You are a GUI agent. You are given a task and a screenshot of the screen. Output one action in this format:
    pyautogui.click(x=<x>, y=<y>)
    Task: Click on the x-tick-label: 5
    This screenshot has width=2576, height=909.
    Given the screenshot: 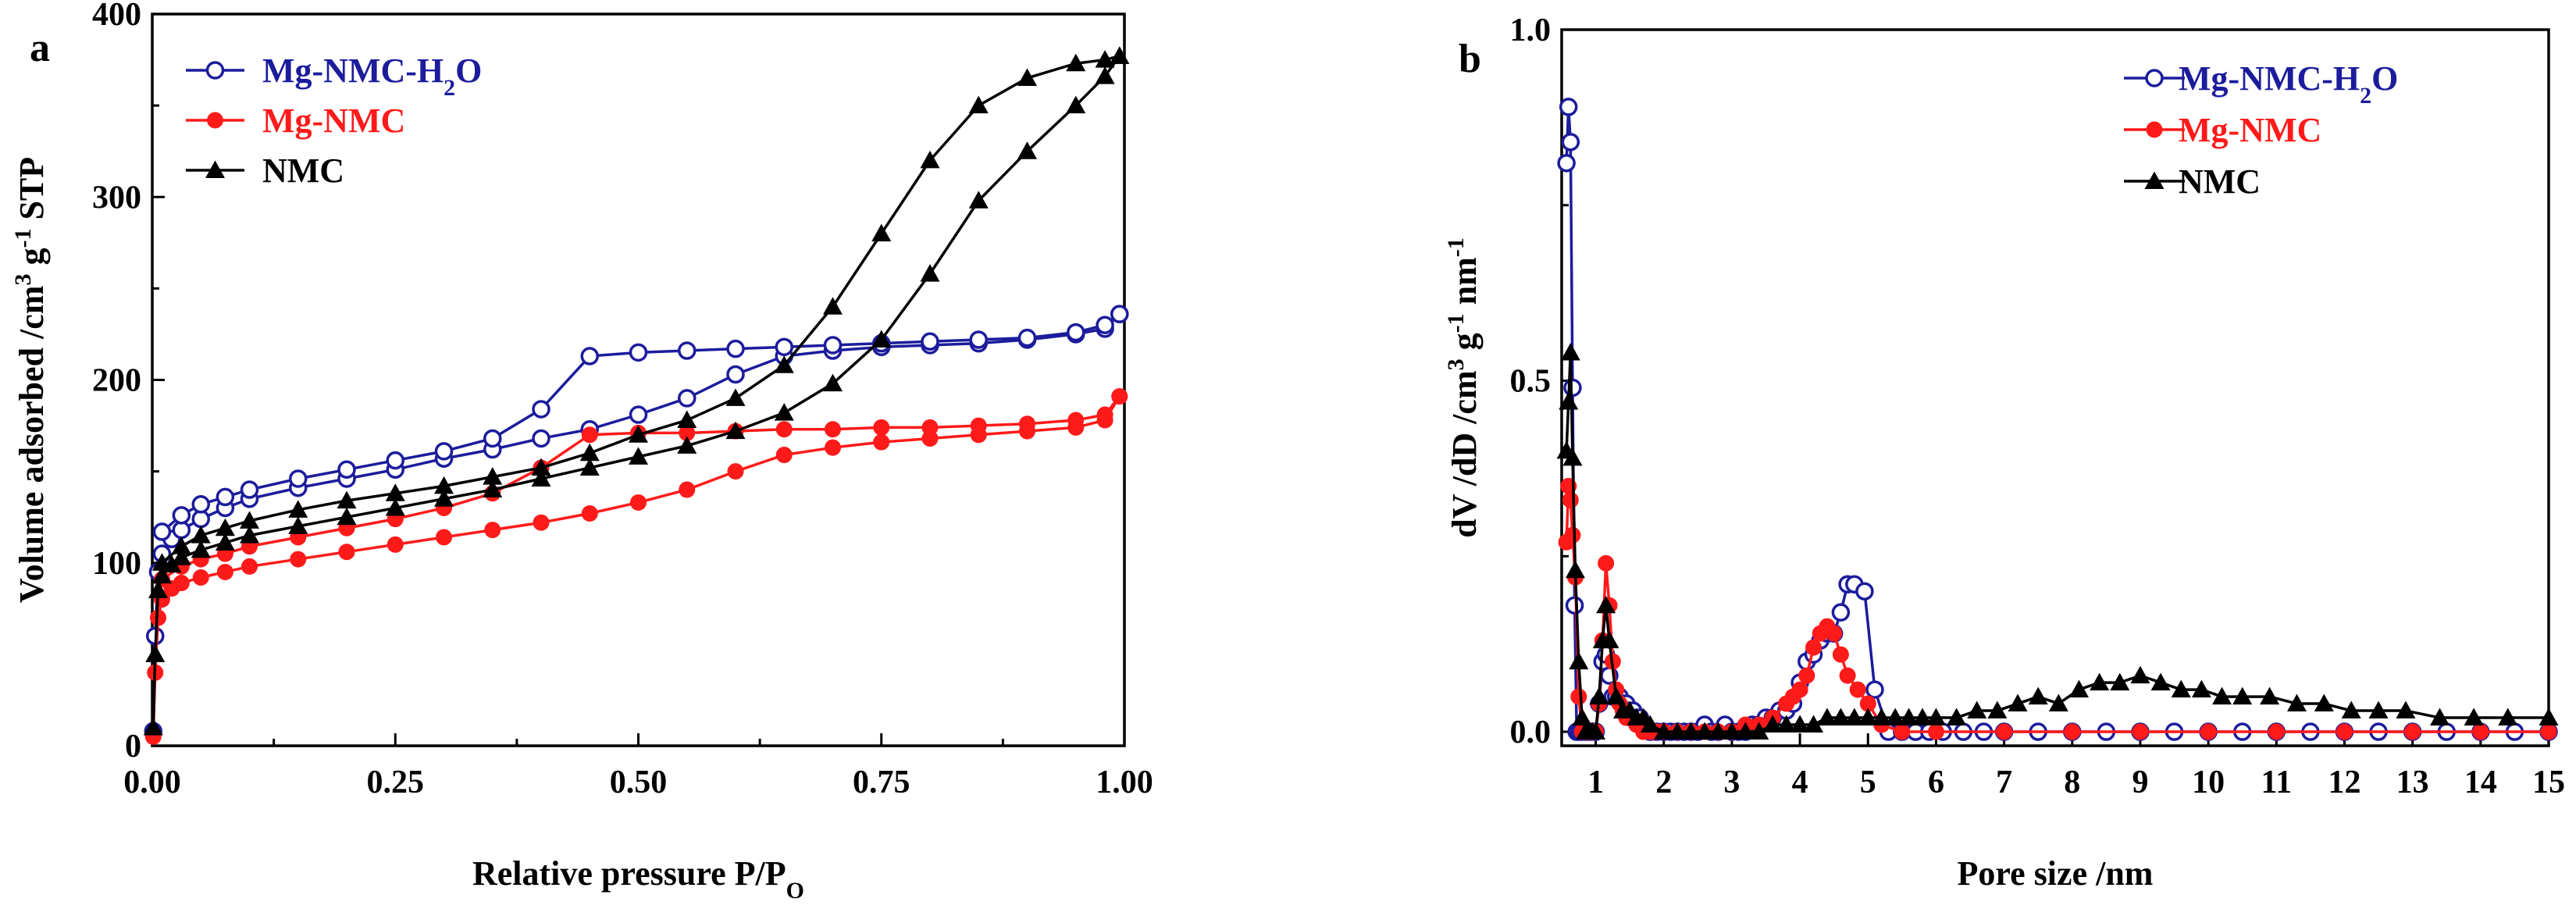 What is the action you would take?
    pyautogui.click(x=1868, y=782)
    